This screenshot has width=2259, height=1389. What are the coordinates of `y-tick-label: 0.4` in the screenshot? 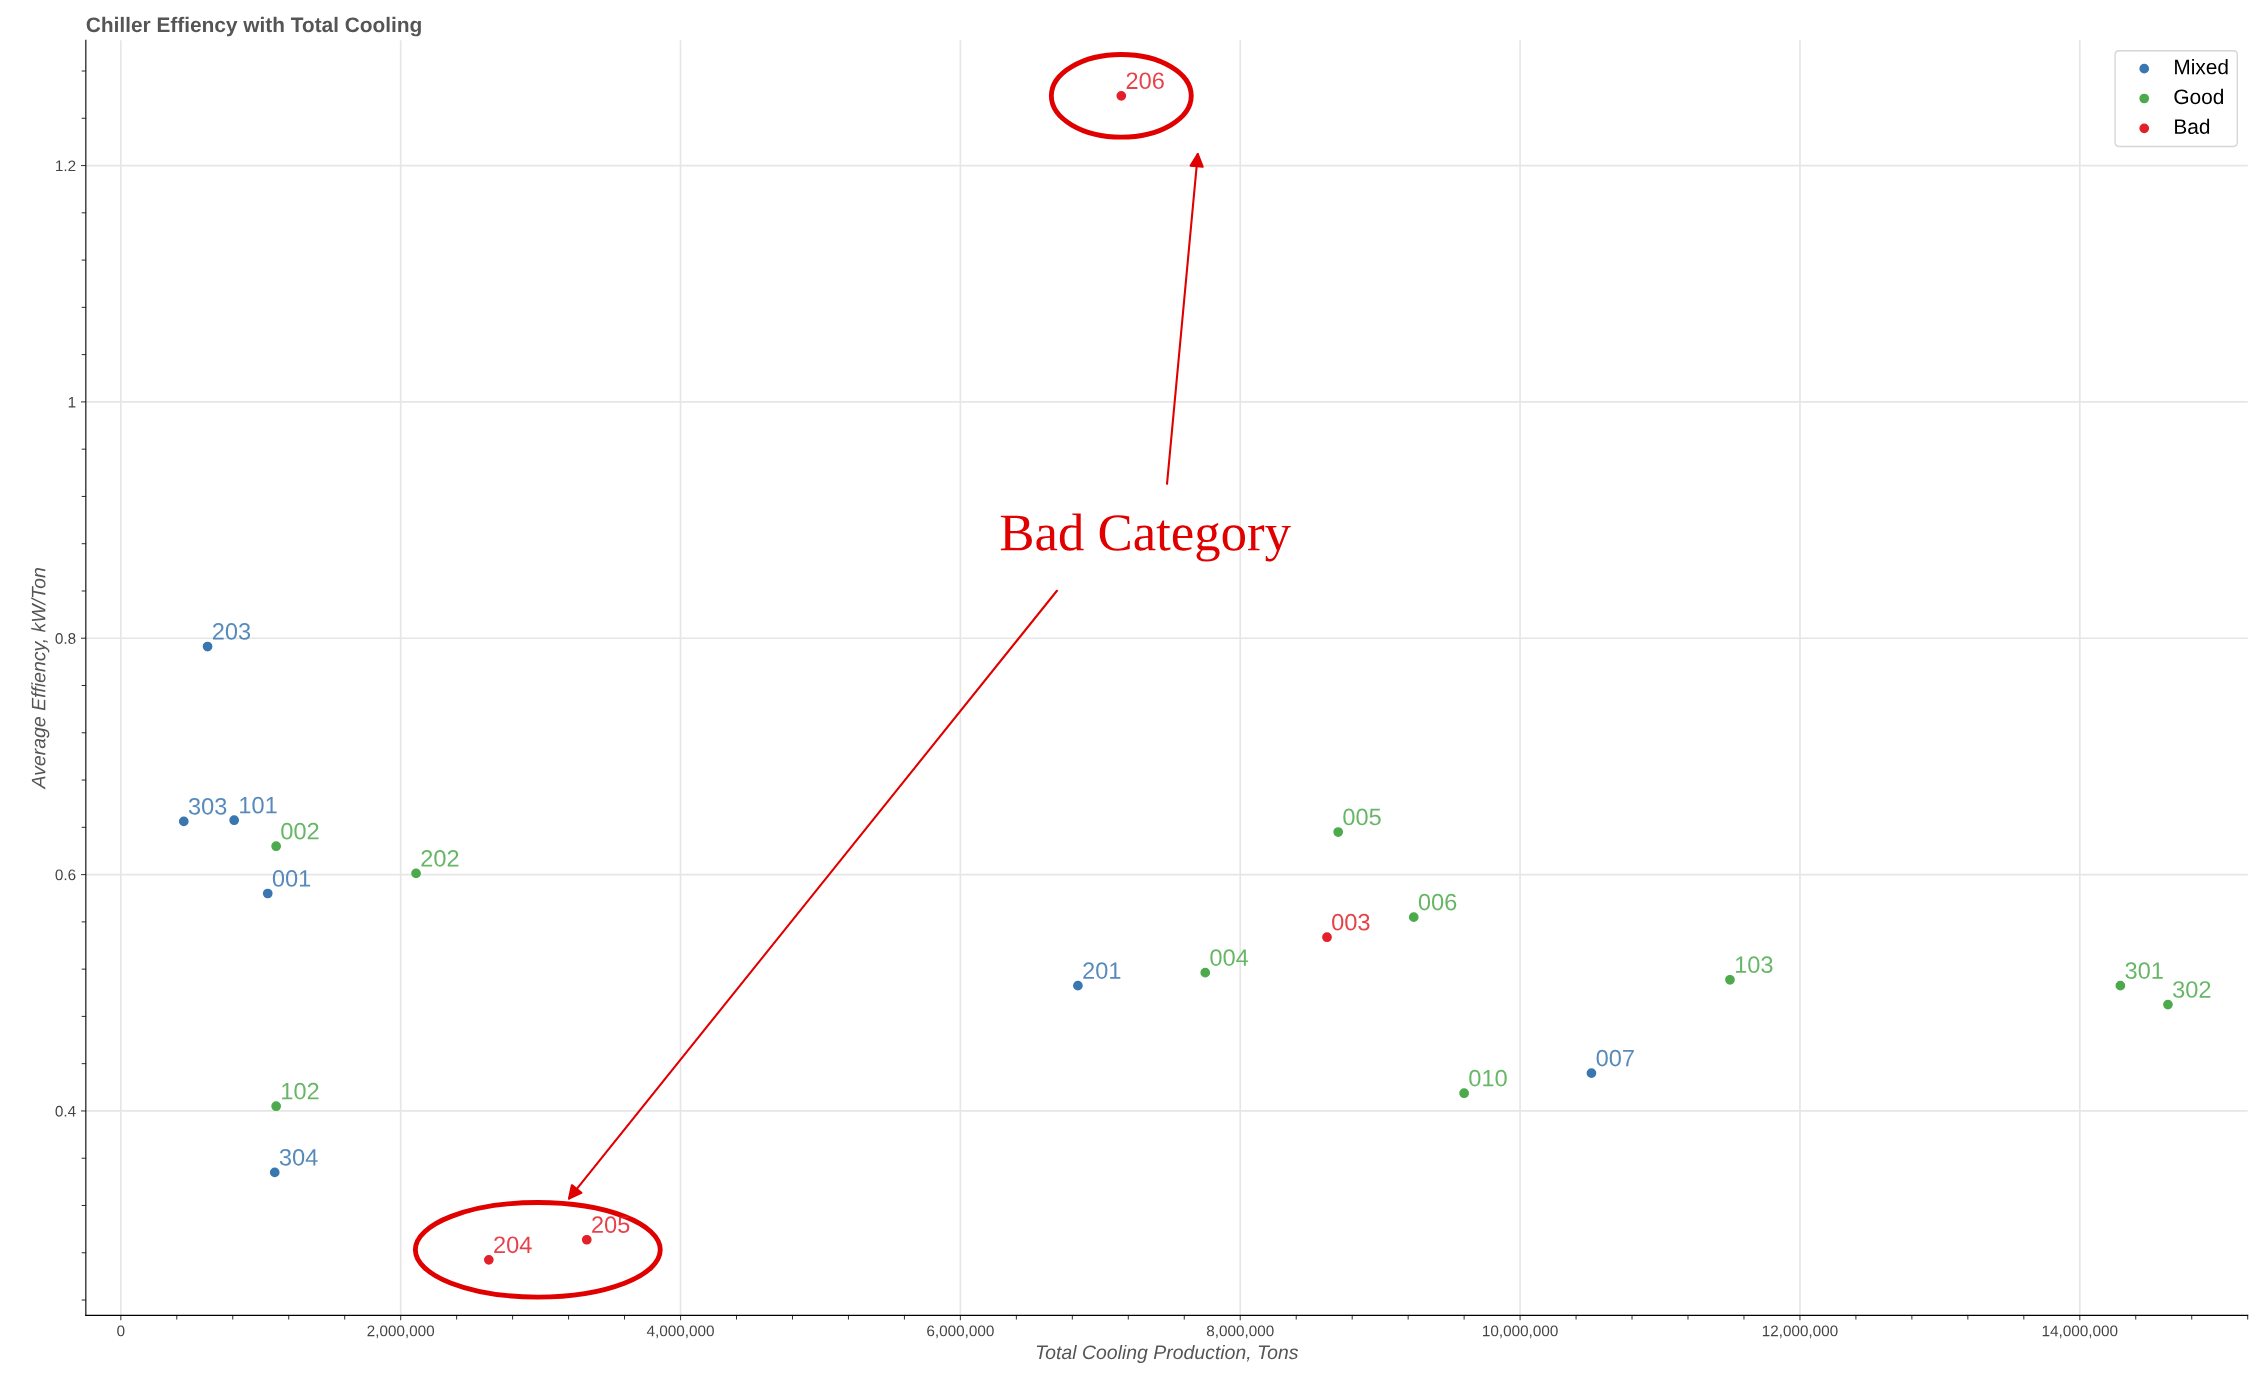 It's located at (65, 1111).